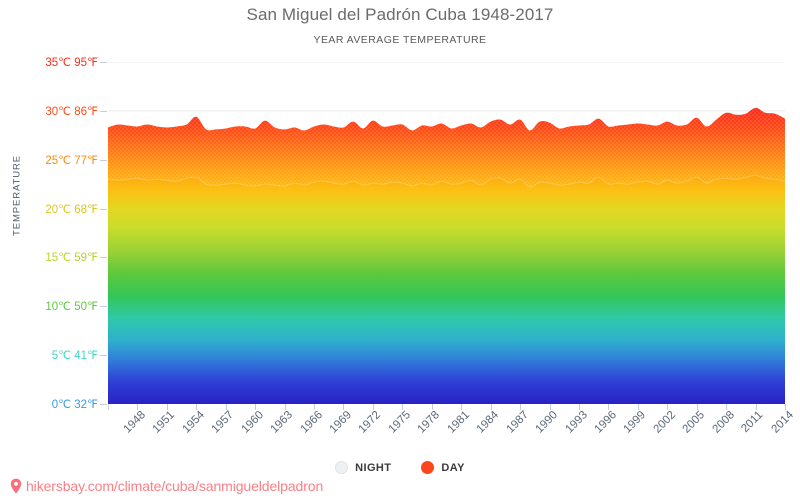  Describe the element at coordinates (373, 467) in the screenshot. I see `legend-label-night: NIGHT` at that location.